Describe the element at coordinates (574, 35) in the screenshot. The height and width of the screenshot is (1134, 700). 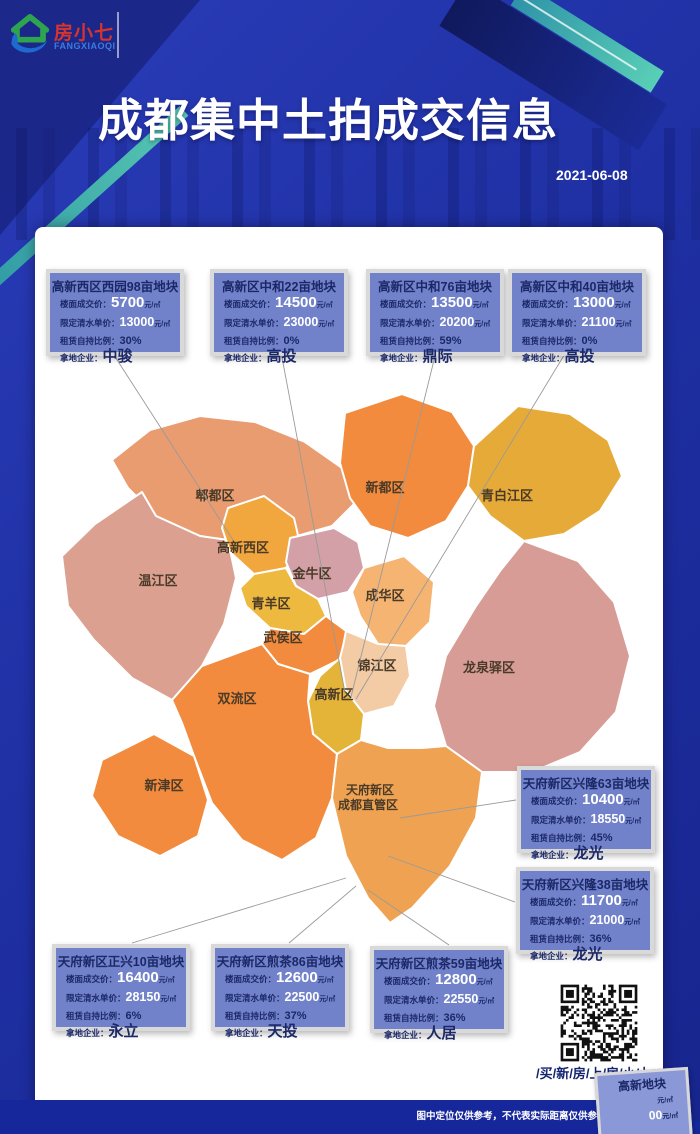
I see `top-right-white-line` at that location.